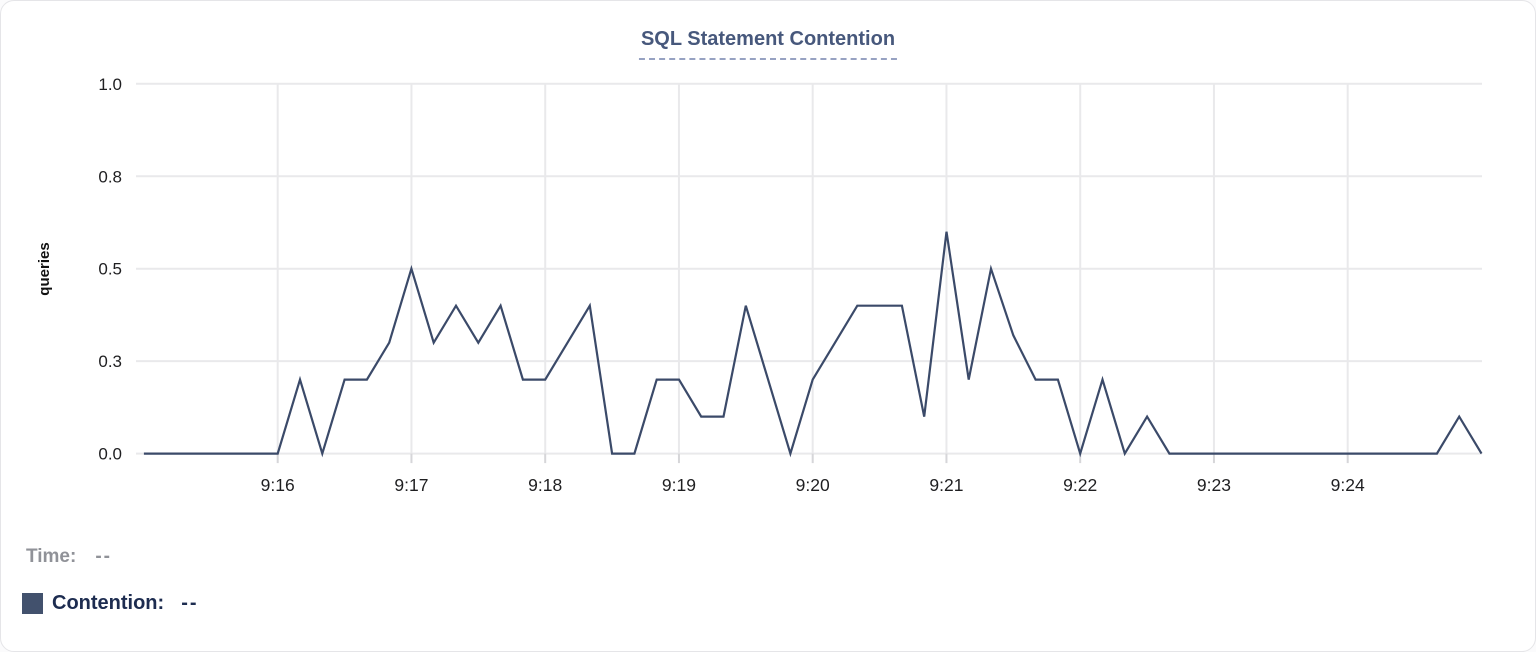  Describe the element at coordinates (44, 268) in the screenshot. I see `y-axis-label: queries` at that location.